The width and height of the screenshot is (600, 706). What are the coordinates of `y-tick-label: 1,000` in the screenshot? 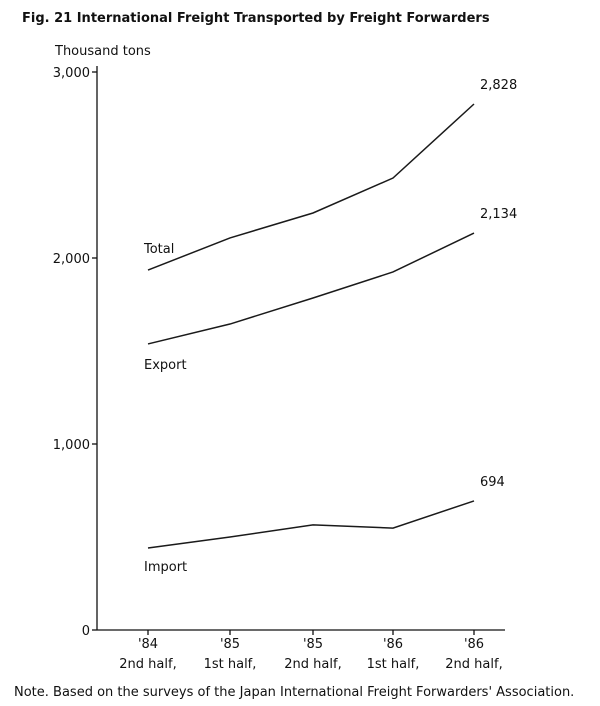 It's located at (71, 445).